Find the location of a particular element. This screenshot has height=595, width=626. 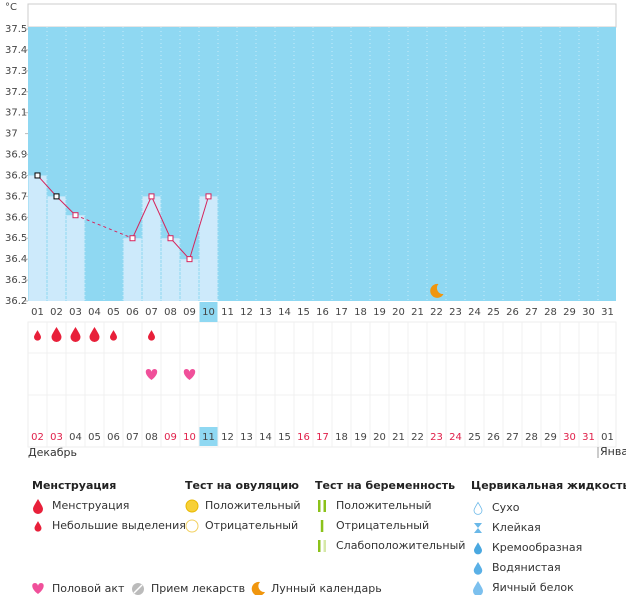

legend-title: Менструация is located at coordinates (74, 485).